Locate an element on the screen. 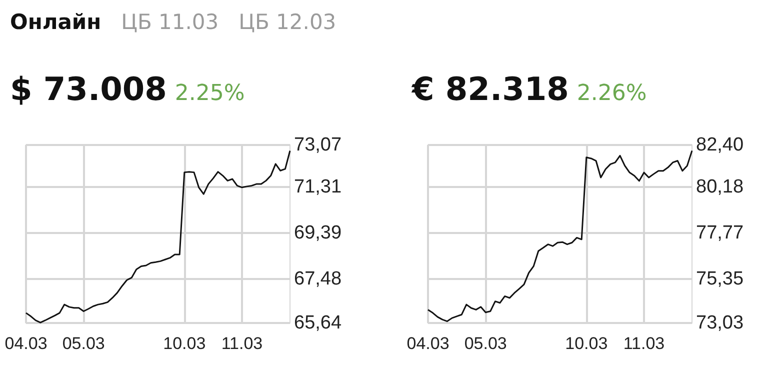 The height and width of the screenshot is (384, 784). y-tick-label: 73,03 is located at coordinates (720, 323).